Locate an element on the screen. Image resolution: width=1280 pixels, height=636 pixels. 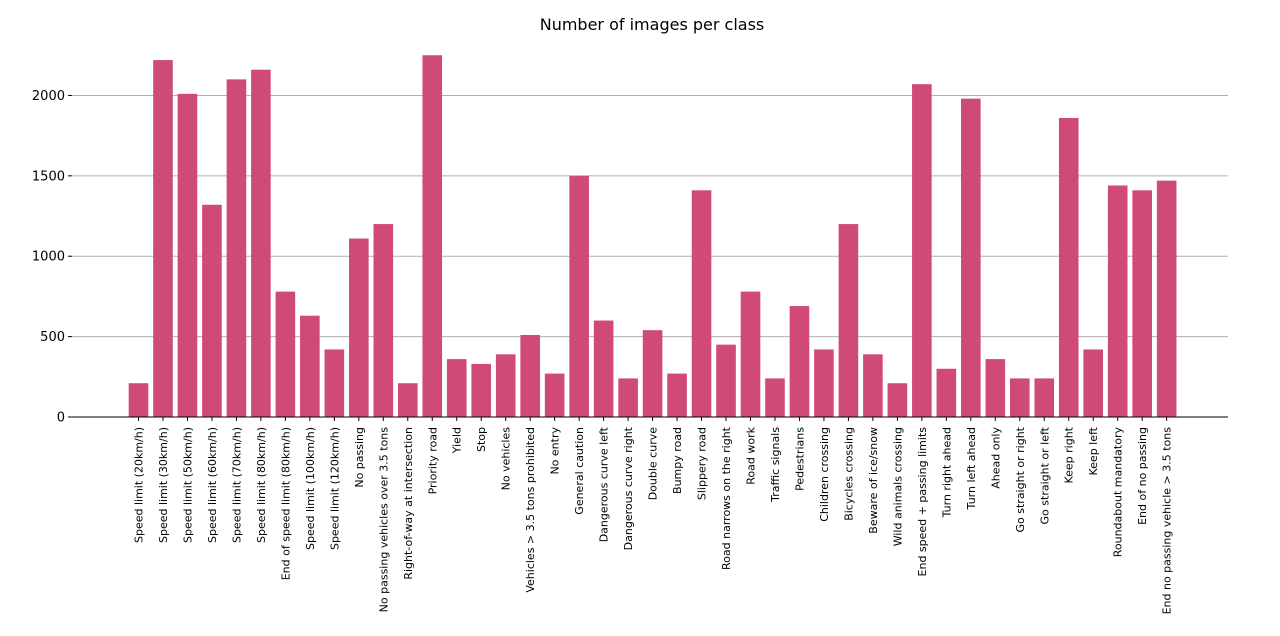
x-tick-label: Speed limit (70km/h) is located at coordinates (236, 485).